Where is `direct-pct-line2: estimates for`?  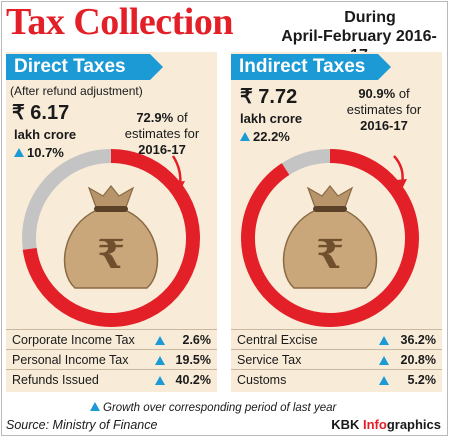 direct-pct-line2: estimates for is located at coordinates (162, 133).